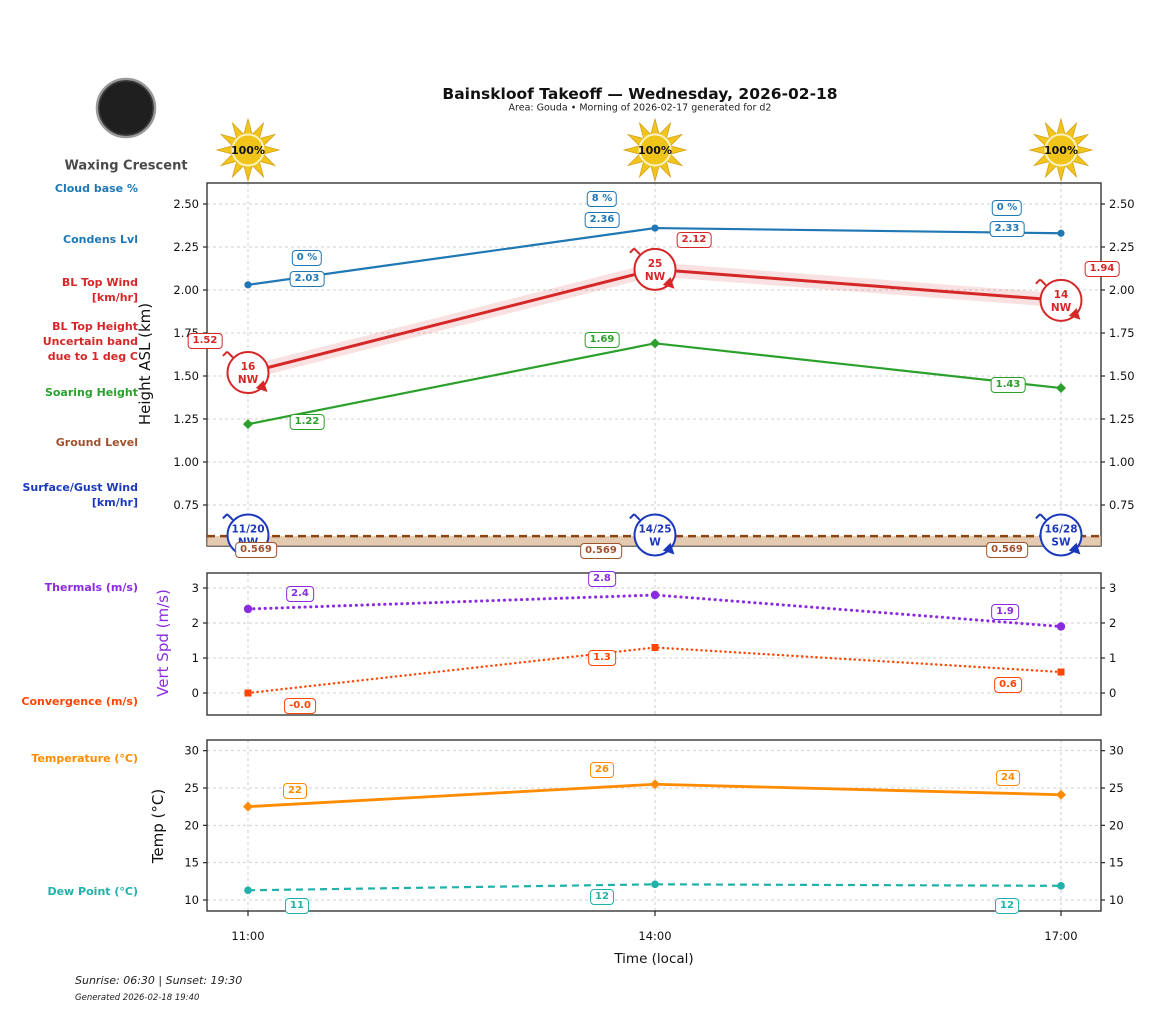  I want to click on label-condens-lvl: Condens Lvl, so click(69, 239).